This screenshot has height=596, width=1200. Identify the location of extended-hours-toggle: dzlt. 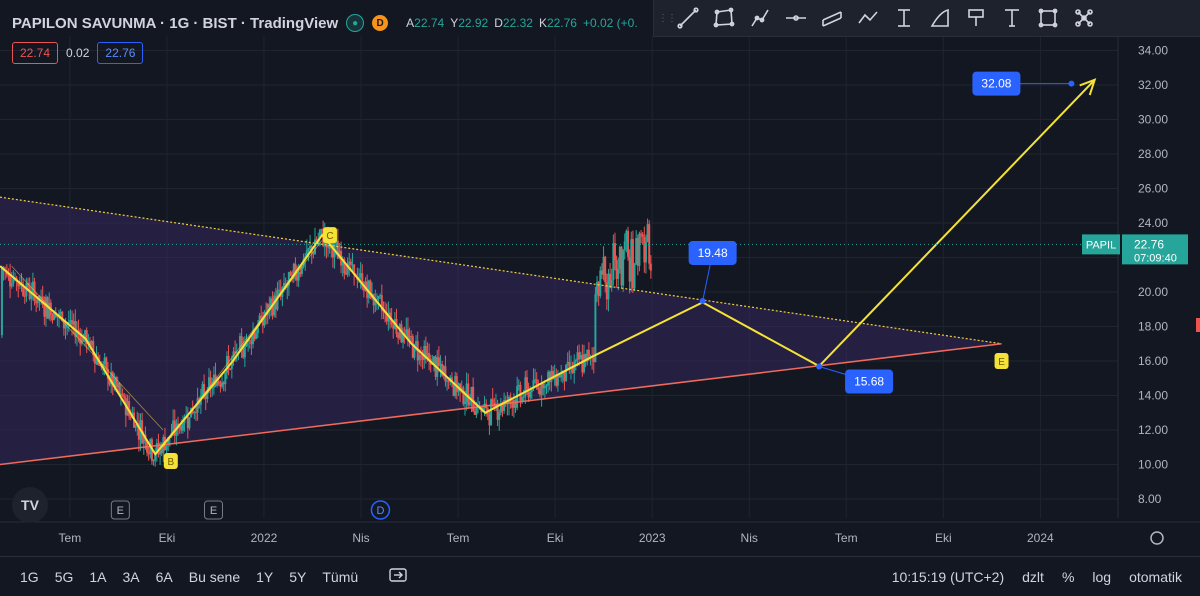
(1033, 576).